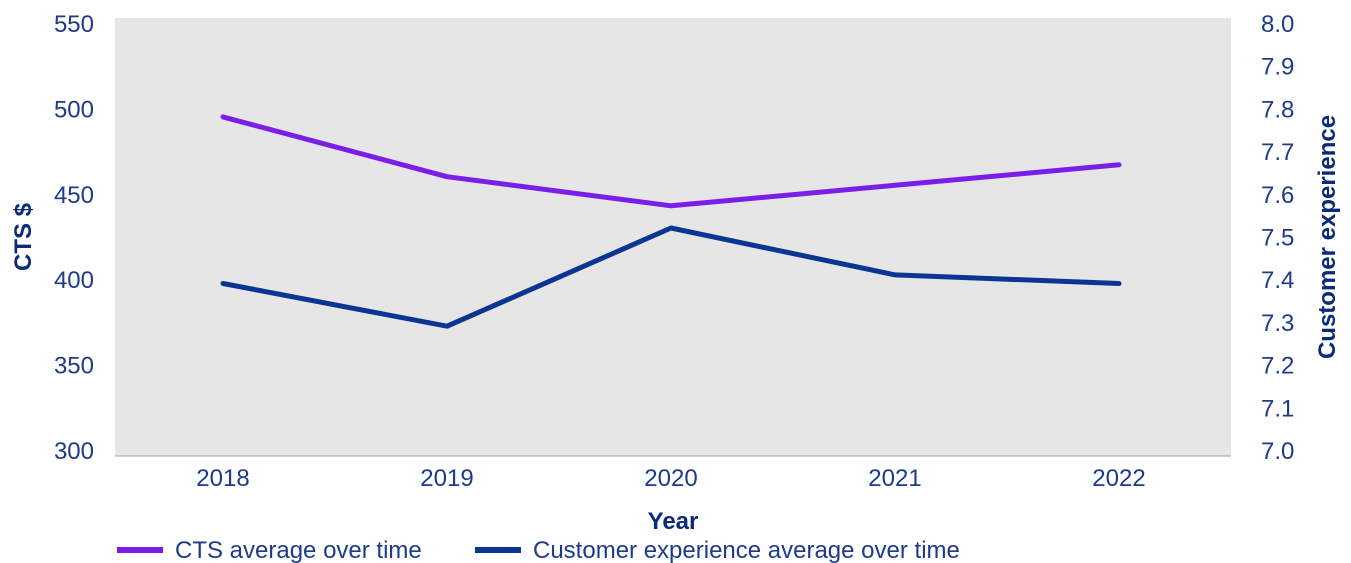 This screenshot has height=563, width=1351. Describe the element at coordinates (671, 161) in the screenshot. I see `series-line-cts` at that location.